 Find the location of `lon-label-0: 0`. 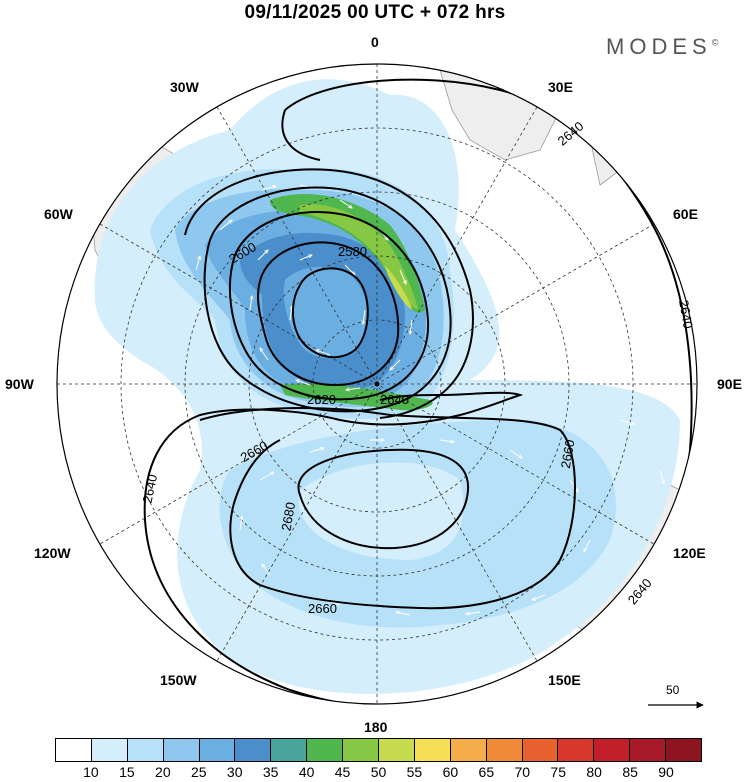

lon-label-0: 0 is located at coordinates (375, 42).